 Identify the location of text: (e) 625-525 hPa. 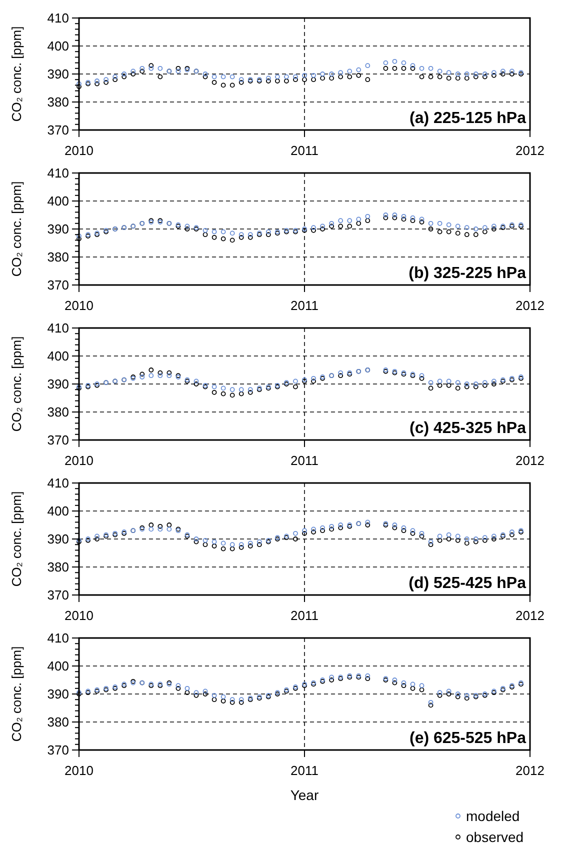
(467, 738).